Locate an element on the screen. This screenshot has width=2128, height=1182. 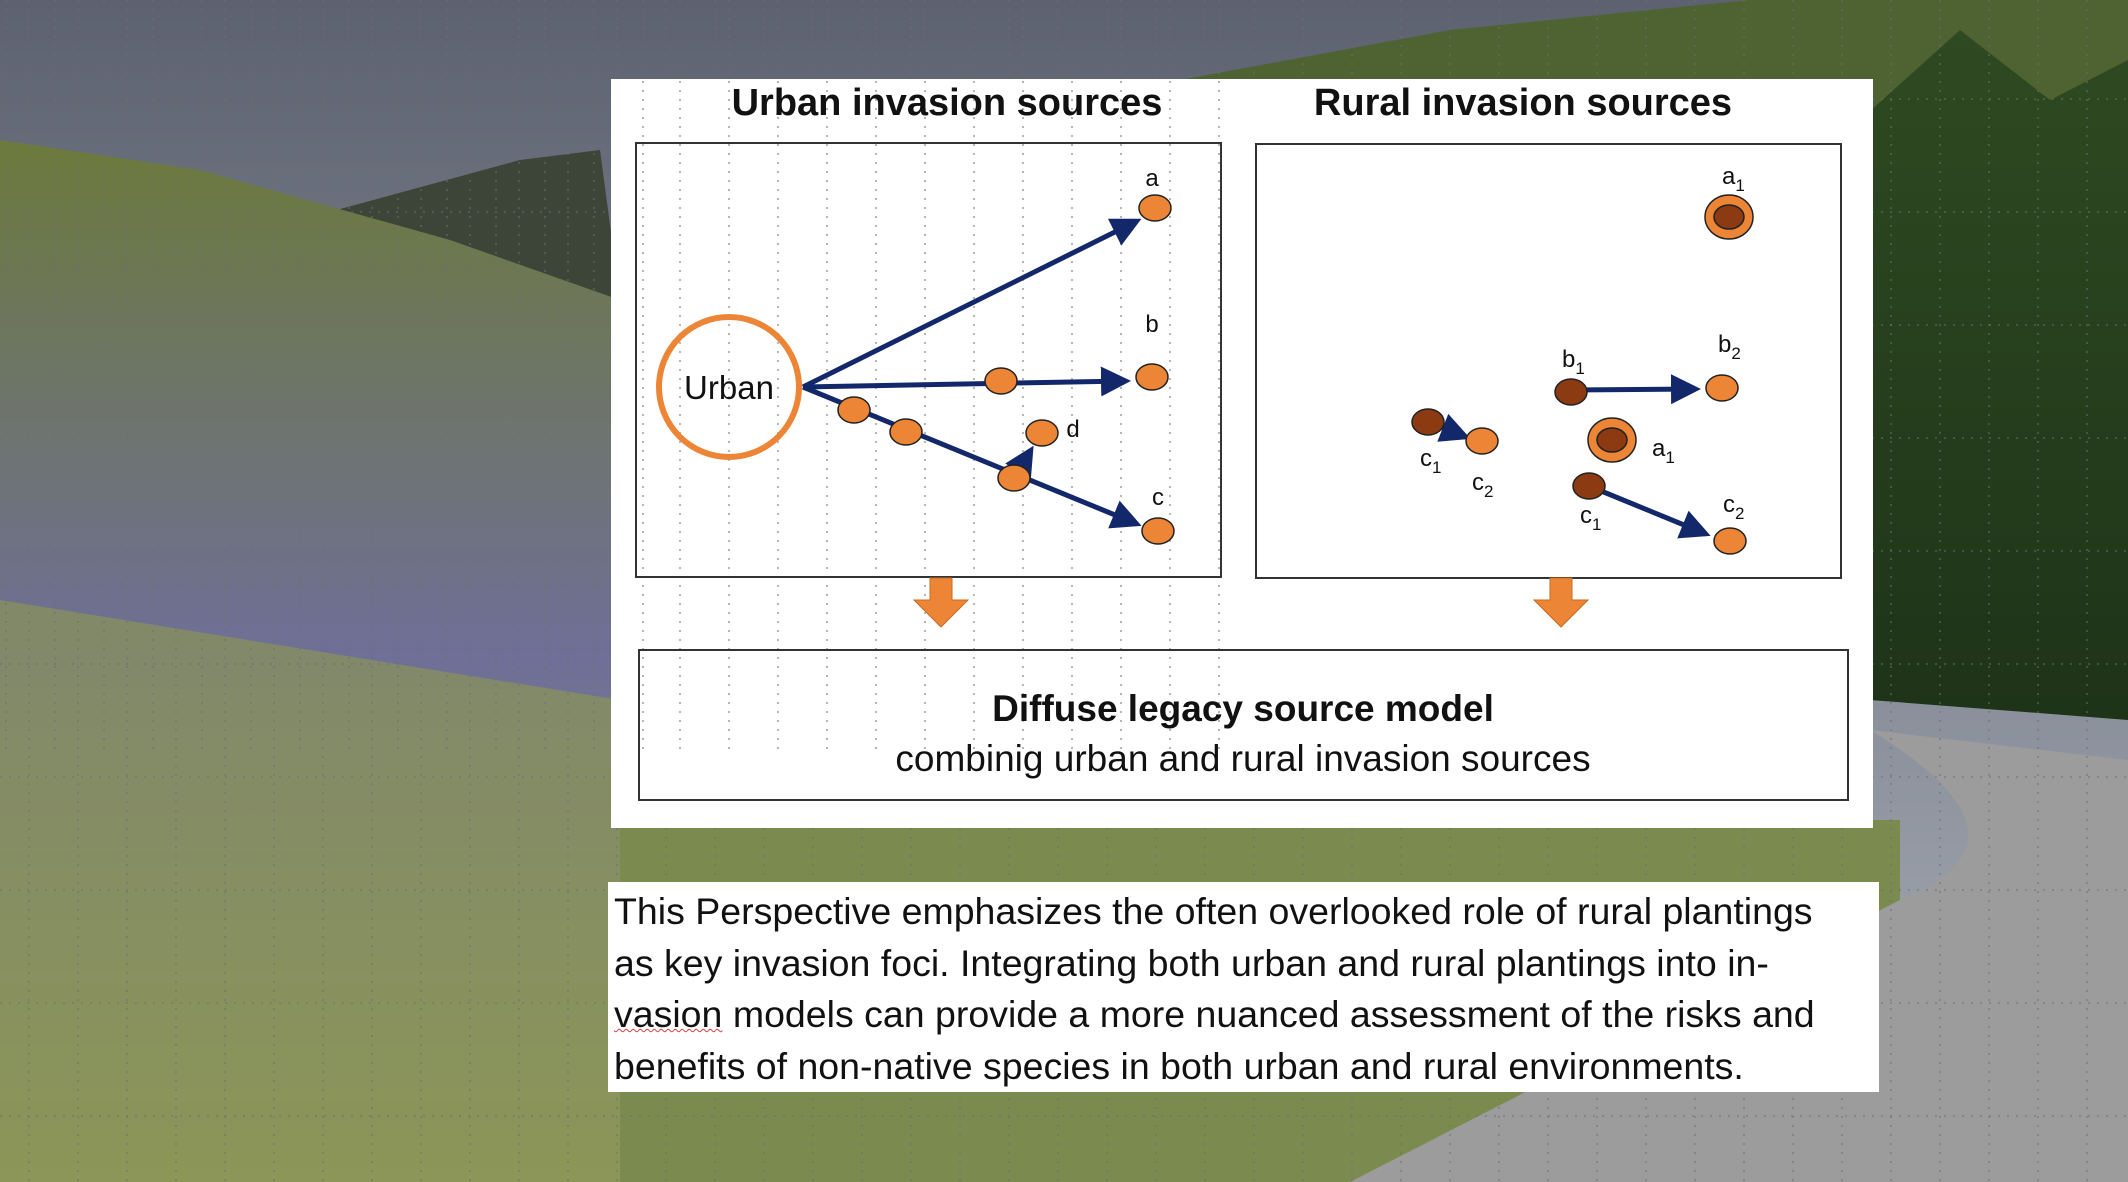
down-arrow-rural-icon is located at coordinates (1561, 602).